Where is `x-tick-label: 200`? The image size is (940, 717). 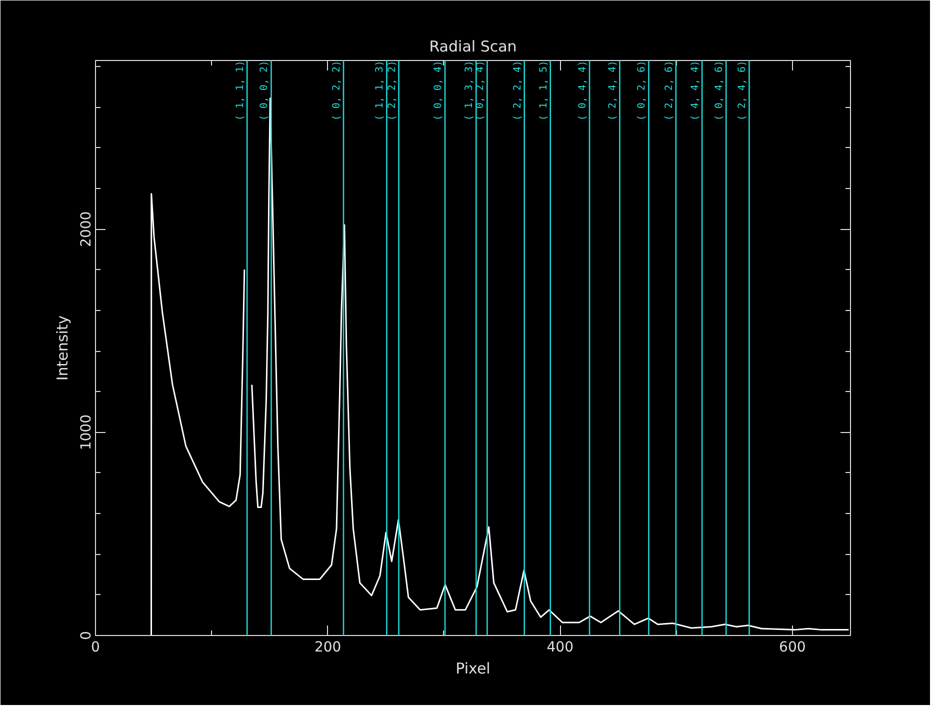
x-tick-label: 200 is located at coordinates (328, 648).